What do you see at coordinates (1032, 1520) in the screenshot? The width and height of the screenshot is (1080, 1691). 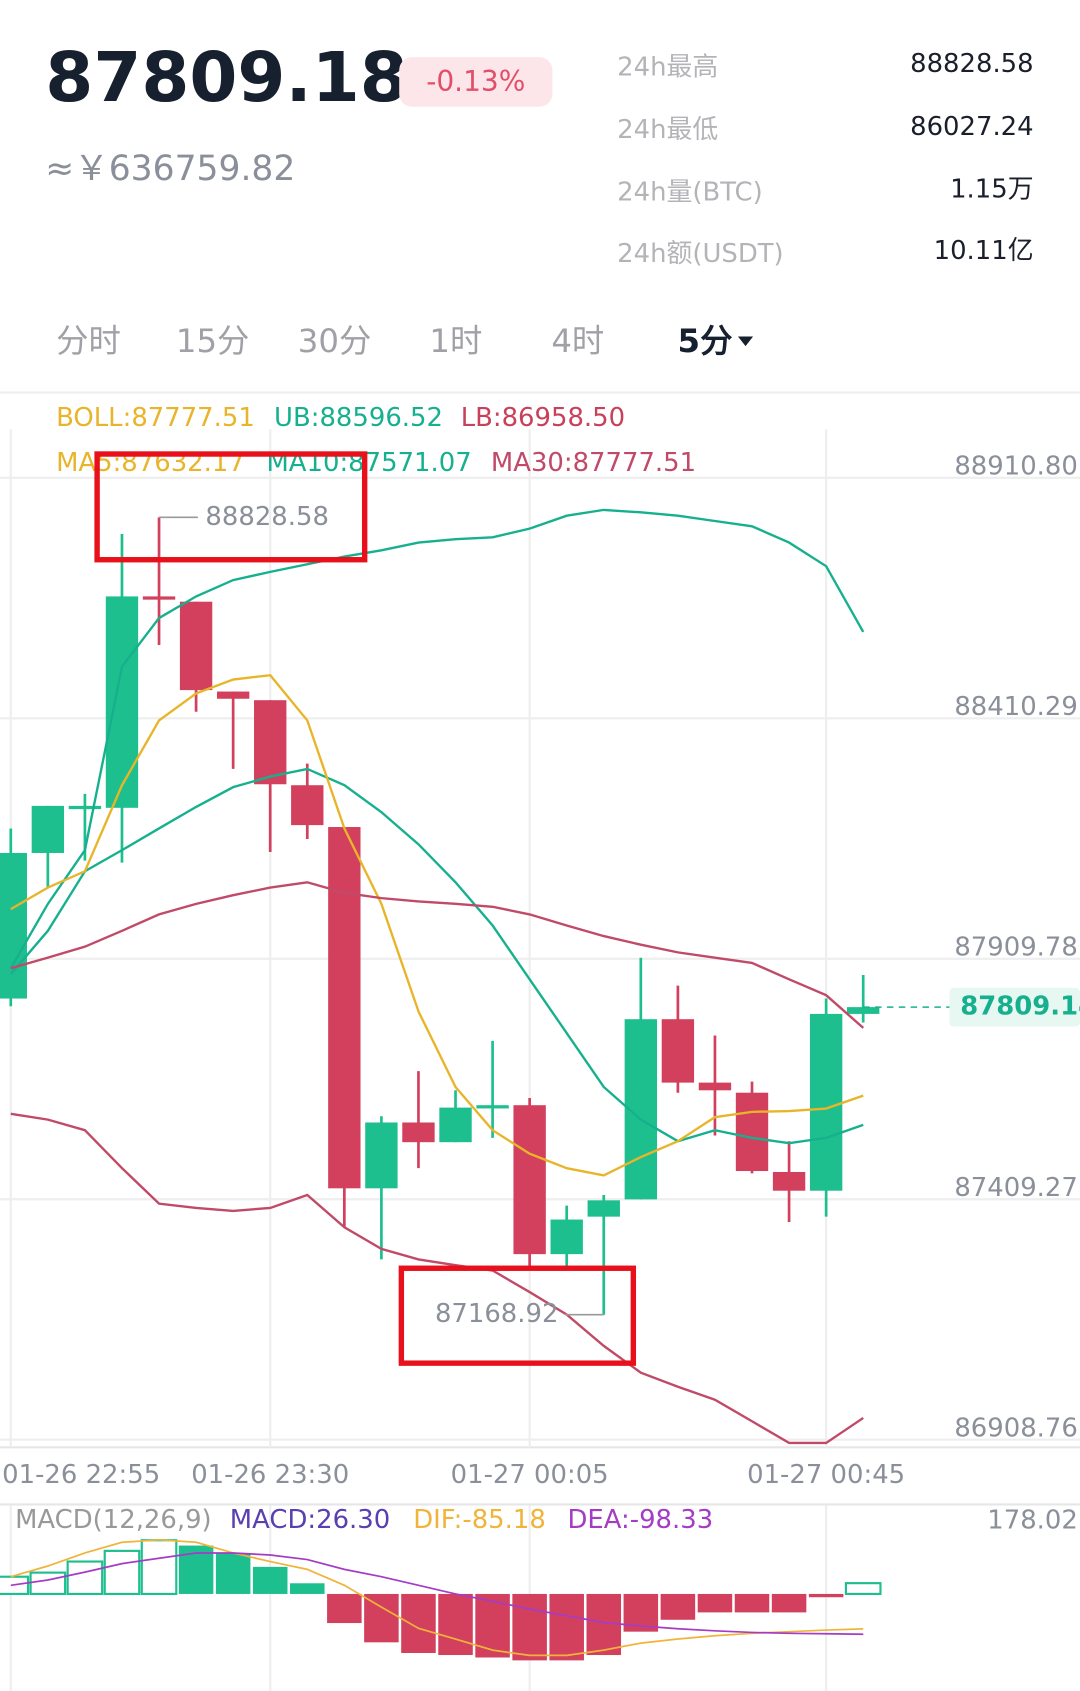 I see `y-tick-label: 178.02` at bounding box center [1032, 1520].